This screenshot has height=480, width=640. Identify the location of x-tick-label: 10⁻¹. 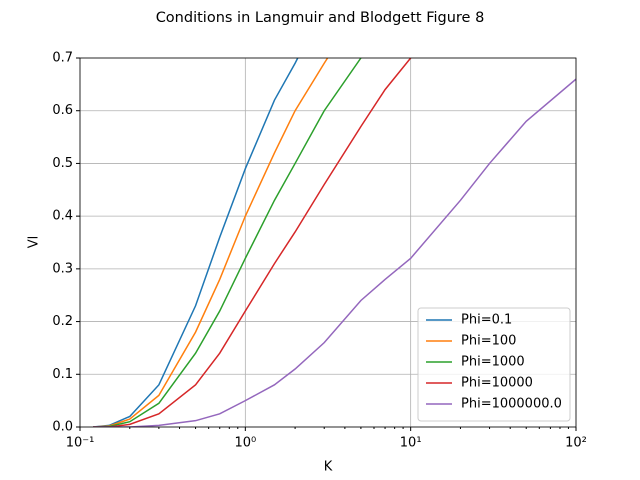
(80, 443).